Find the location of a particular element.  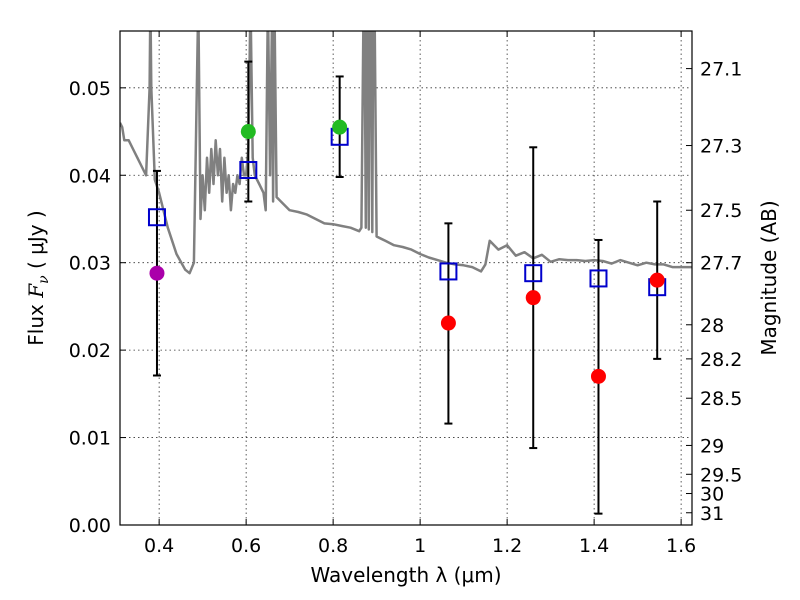

x-tick-label-0: 0.4 is located at coordinates (159, 546).